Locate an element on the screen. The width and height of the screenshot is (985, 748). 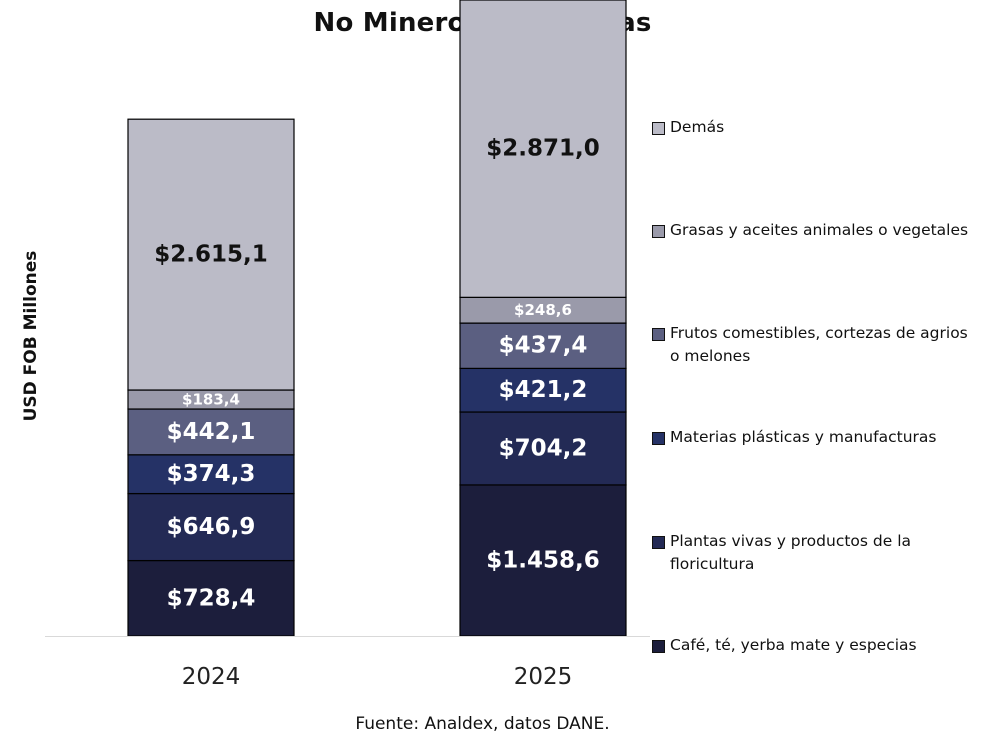
legend-item-5: Café, té, yerba mate y especias is located at coordinates (816, 645).